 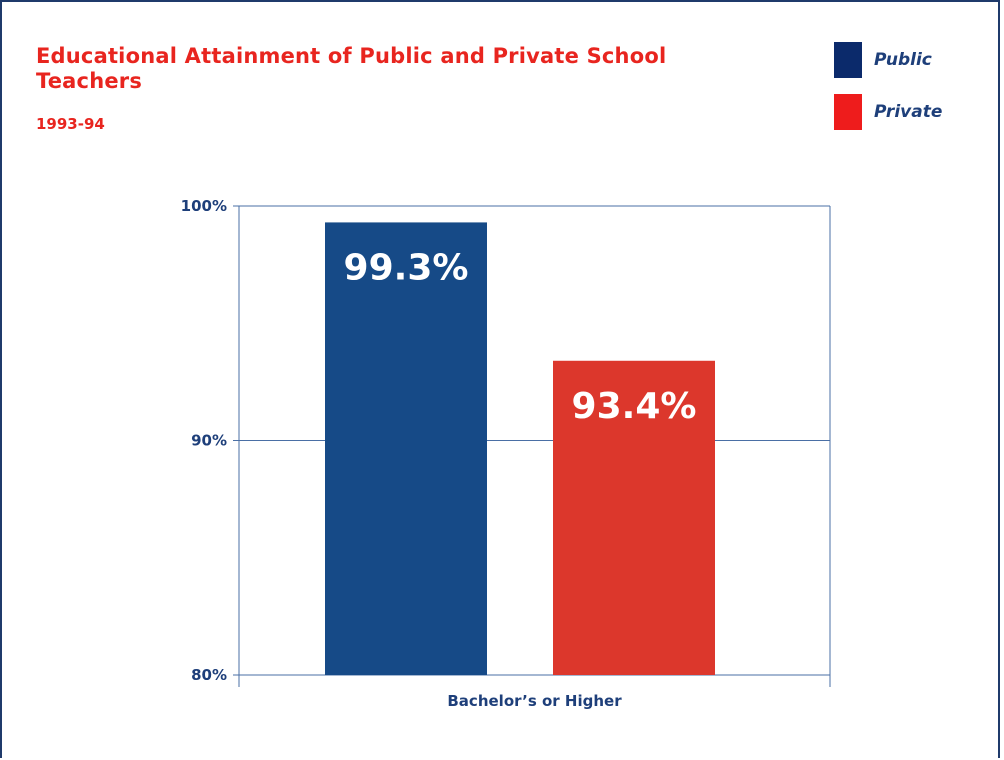 What do you see at coordinates (848, 112) in the screenshot?
I see `legend-swatch-private` at bounding box center [848, 112].